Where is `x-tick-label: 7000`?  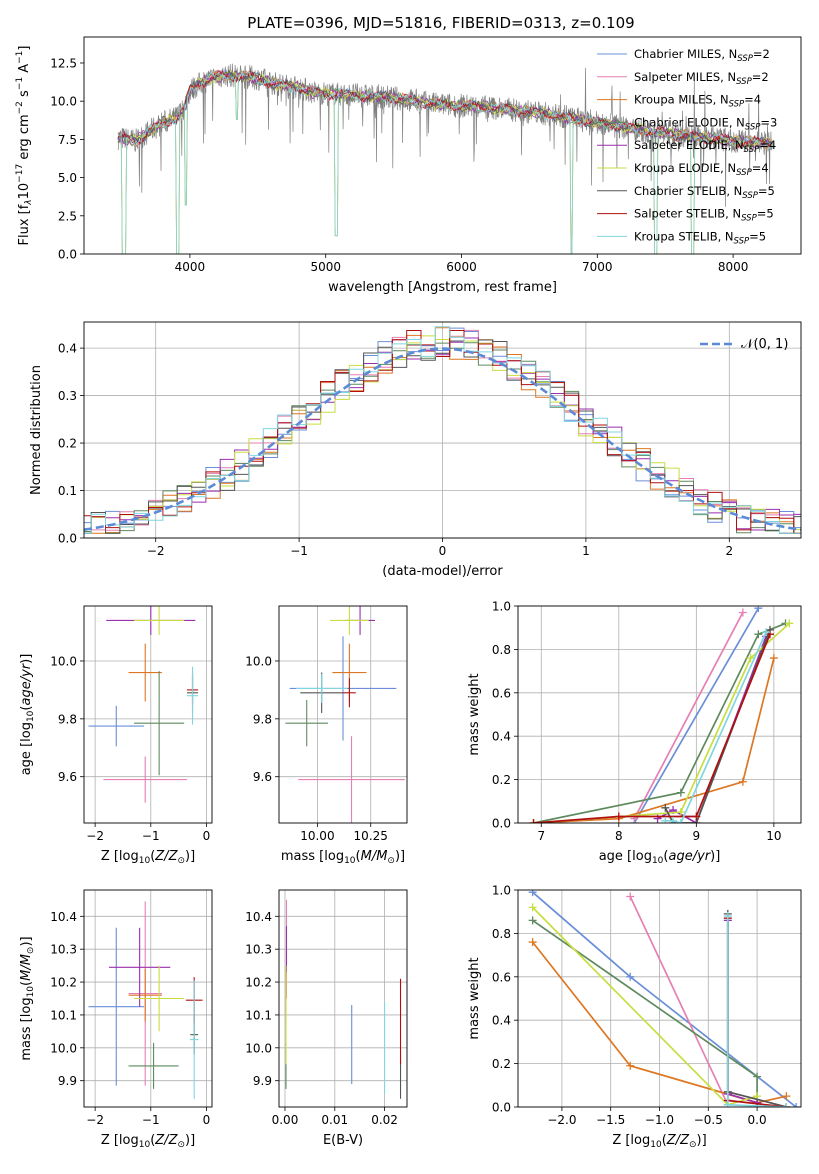 x-tick-label: 7000 is located at coordinates (597, 267).